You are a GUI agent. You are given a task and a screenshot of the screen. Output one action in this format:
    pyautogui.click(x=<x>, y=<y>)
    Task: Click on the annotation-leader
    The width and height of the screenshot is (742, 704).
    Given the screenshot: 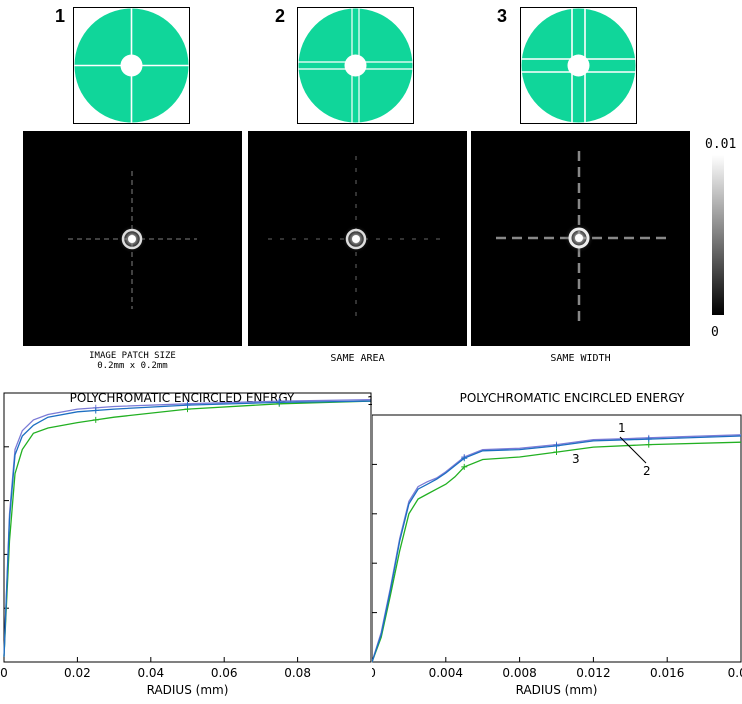 What is the action you would take?
    pyautogui.click(x=633, y=450)
    